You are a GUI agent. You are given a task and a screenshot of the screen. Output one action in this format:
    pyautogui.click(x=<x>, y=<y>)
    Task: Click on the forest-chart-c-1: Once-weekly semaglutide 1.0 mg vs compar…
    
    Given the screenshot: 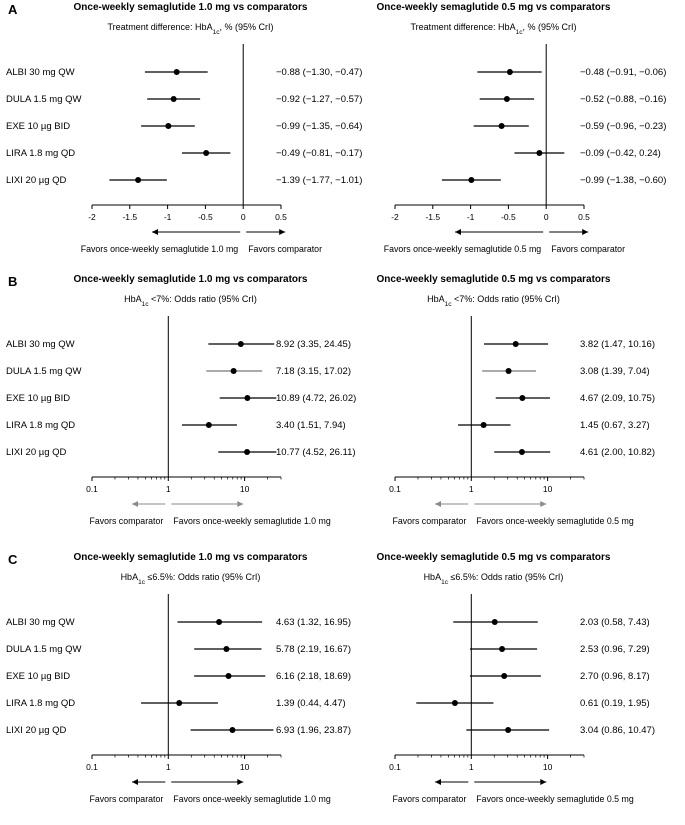 What is the action you would take?
    pyautogui.click(x=212, y=678)
    